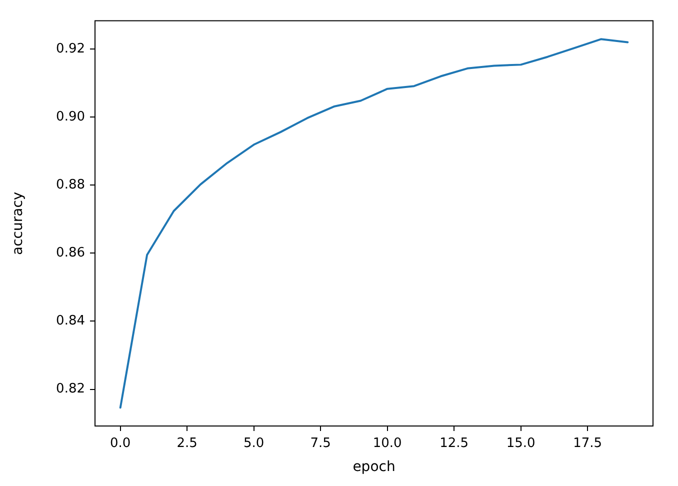  I want to click on x-axis-title: epoch, so click(374, 467).